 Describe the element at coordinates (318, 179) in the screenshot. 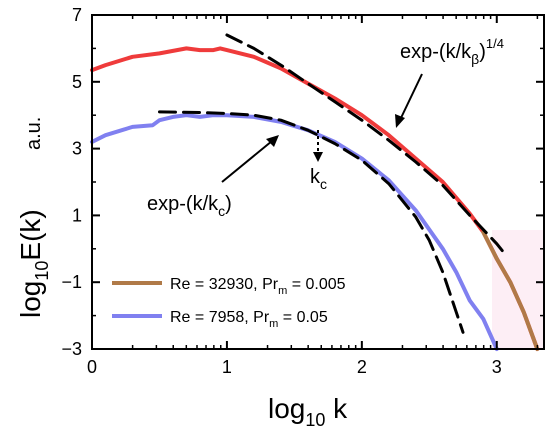

I see `kc-marker-label: kc` at that location.